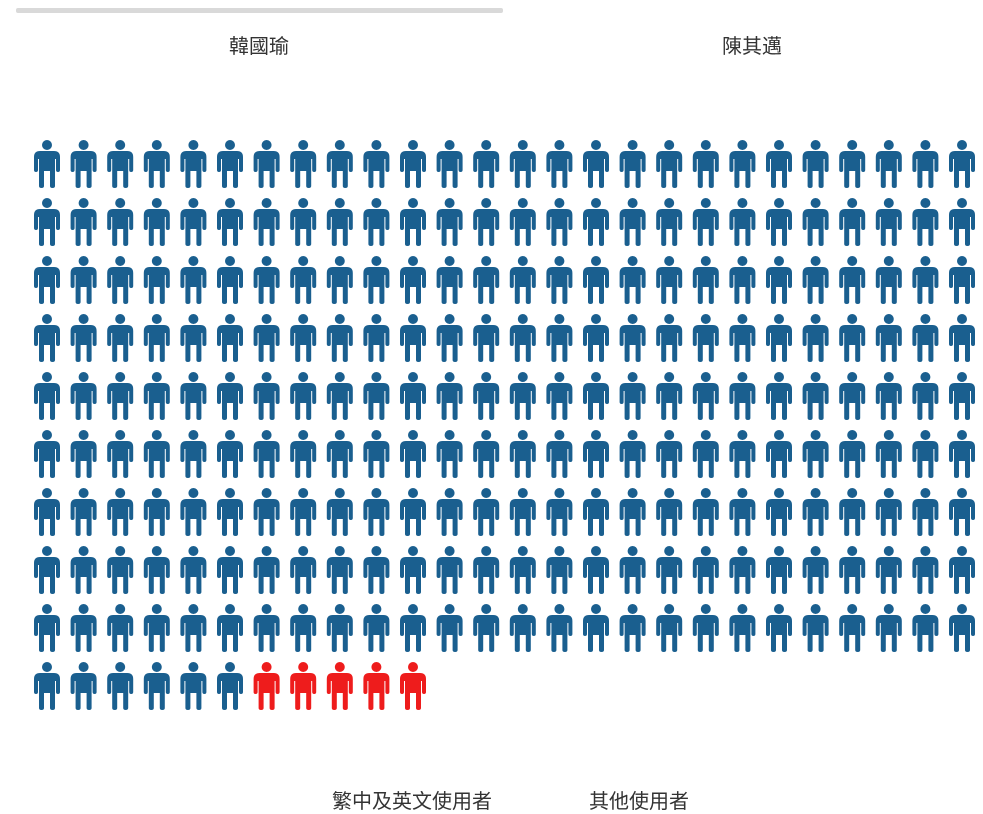  Describe the element at coordinates (752, 46) in the screenshot. I see `tab-candidate-2: 陳其邁` at that location.